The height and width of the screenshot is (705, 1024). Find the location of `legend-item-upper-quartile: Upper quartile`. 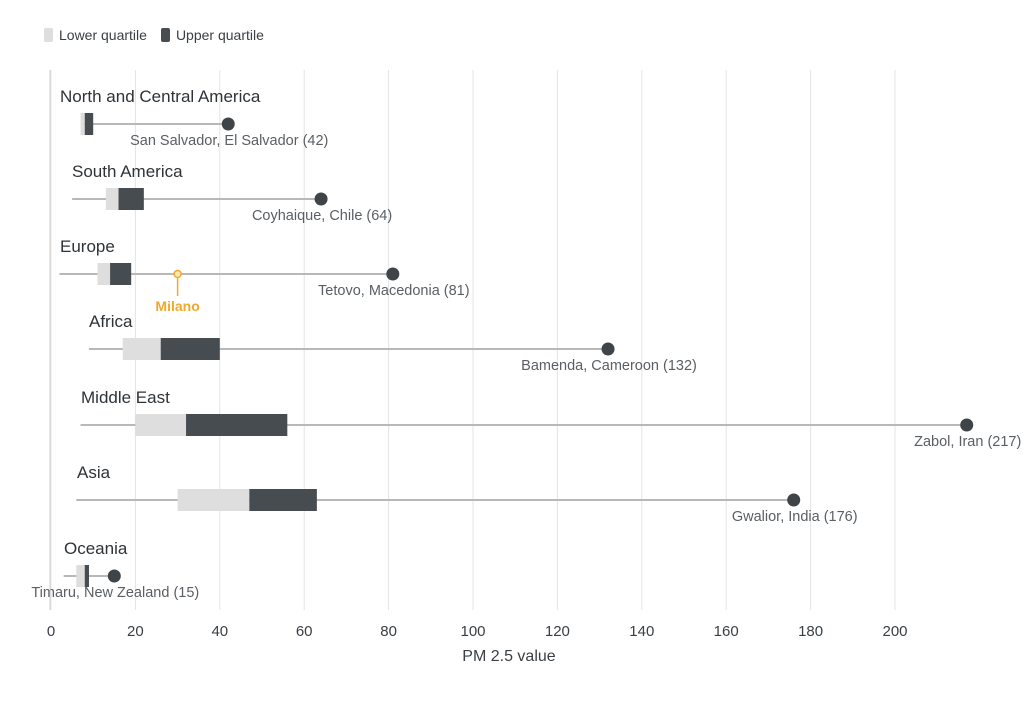

legend-item-upper-quartile: Upper quartile is located at coordinates (212, 35).